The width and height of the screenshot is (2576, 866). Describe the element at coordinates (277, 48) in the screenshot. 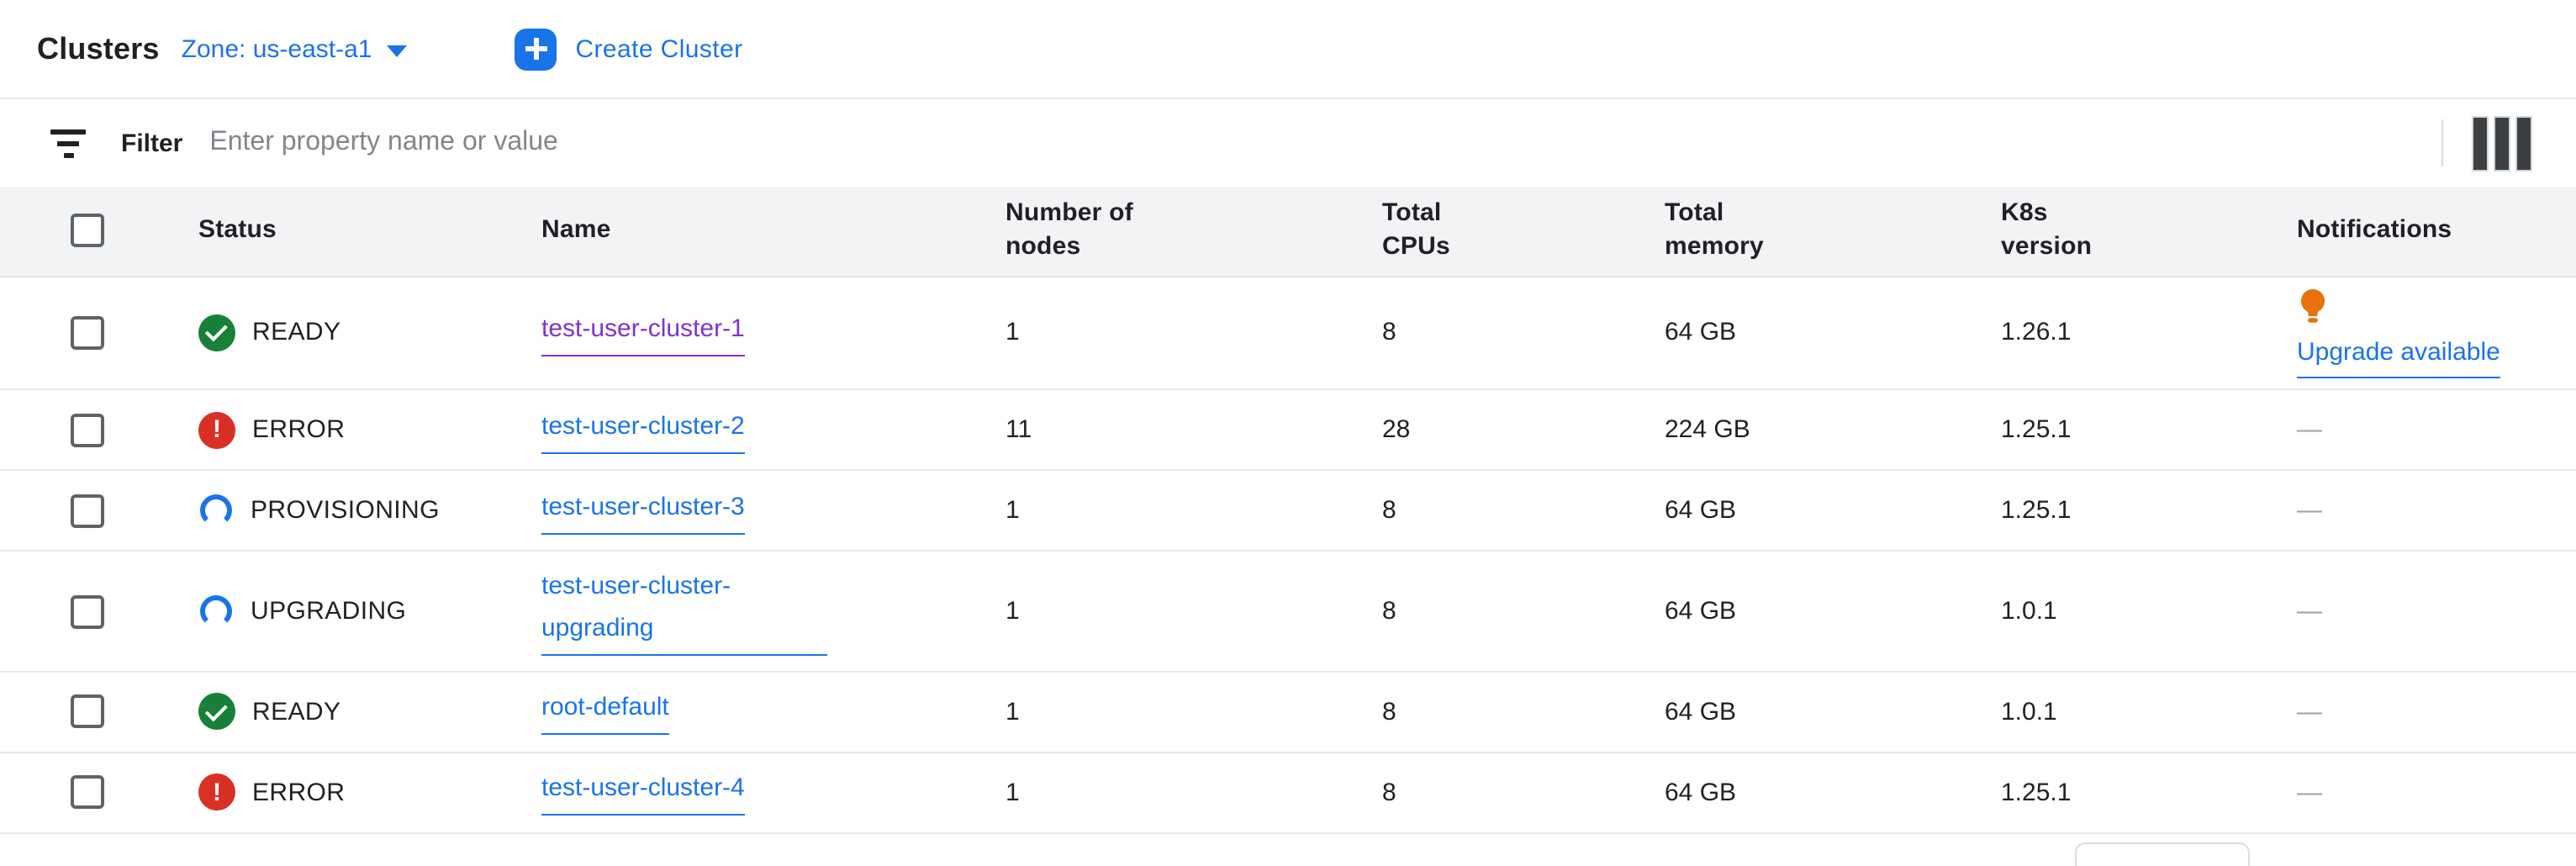

I see `zone-selector-label: Zone: us-east-a1` at that location.